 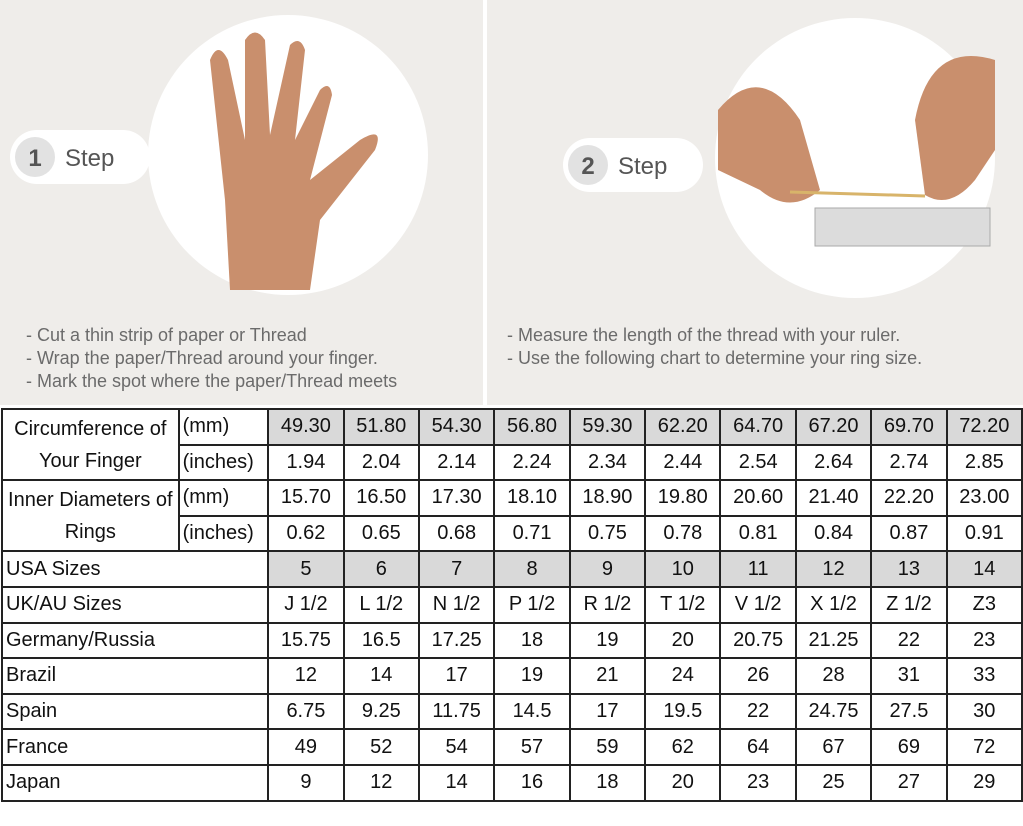 What do you see at coordinates (90, 444) in the screenshot?
I see `row-label: Circumference of Your Finger` at bounding box center [90, 444].